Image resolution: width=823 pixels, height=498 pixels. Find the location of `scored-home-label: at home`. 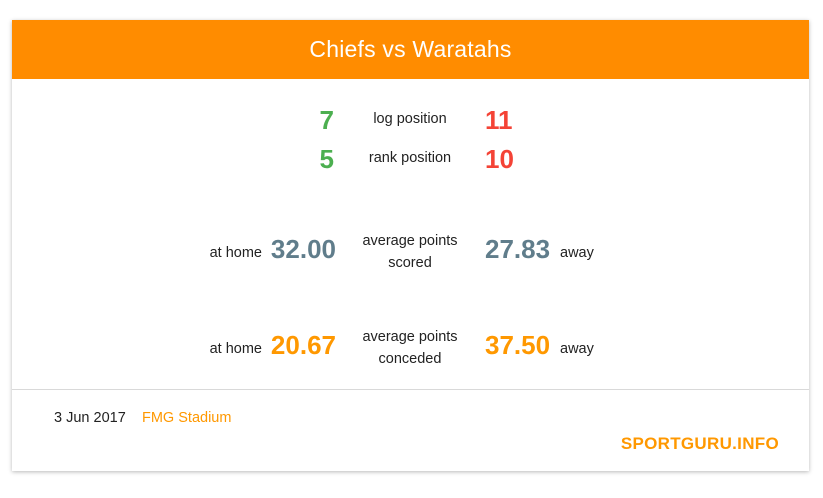

scored-home-label: at home is located at coordinates (235, 253).